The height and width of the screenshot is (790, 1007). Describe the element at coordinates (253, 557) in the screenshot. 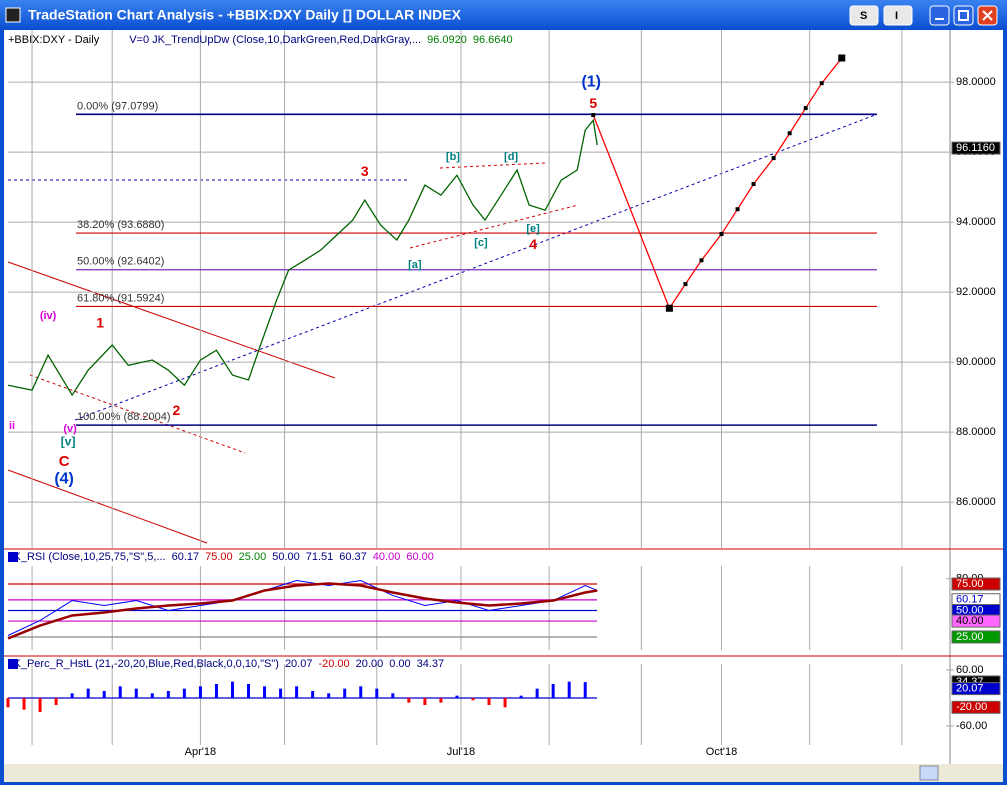

I see `study-label: 25.00` at that location.